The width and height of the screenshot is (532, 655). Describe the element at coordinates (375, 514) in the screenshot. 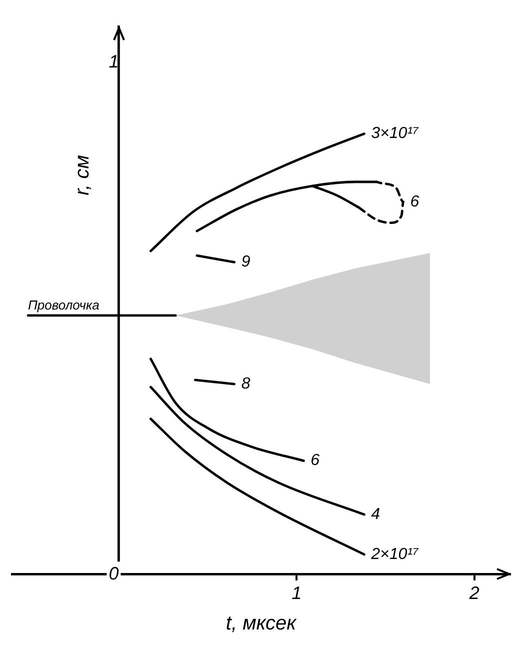

I see `series-label: 4` at that location.